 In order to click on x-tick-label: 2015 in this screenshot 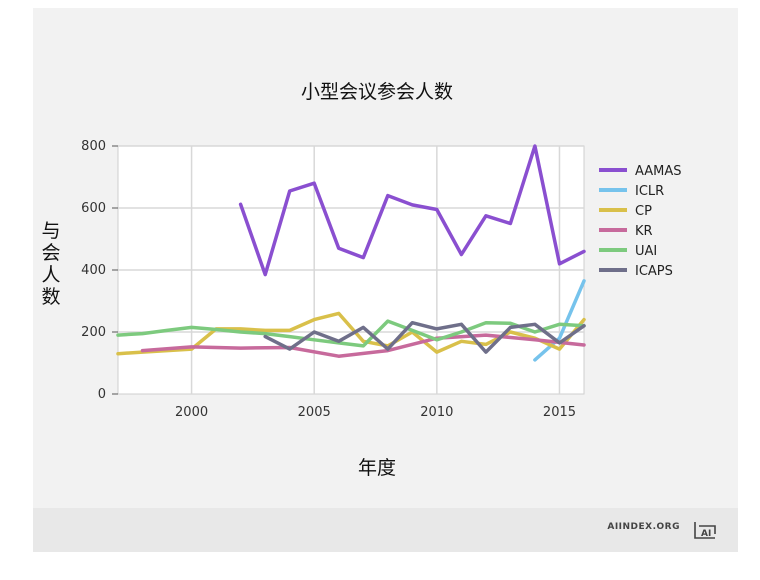, I will do `click(559, 412)`.